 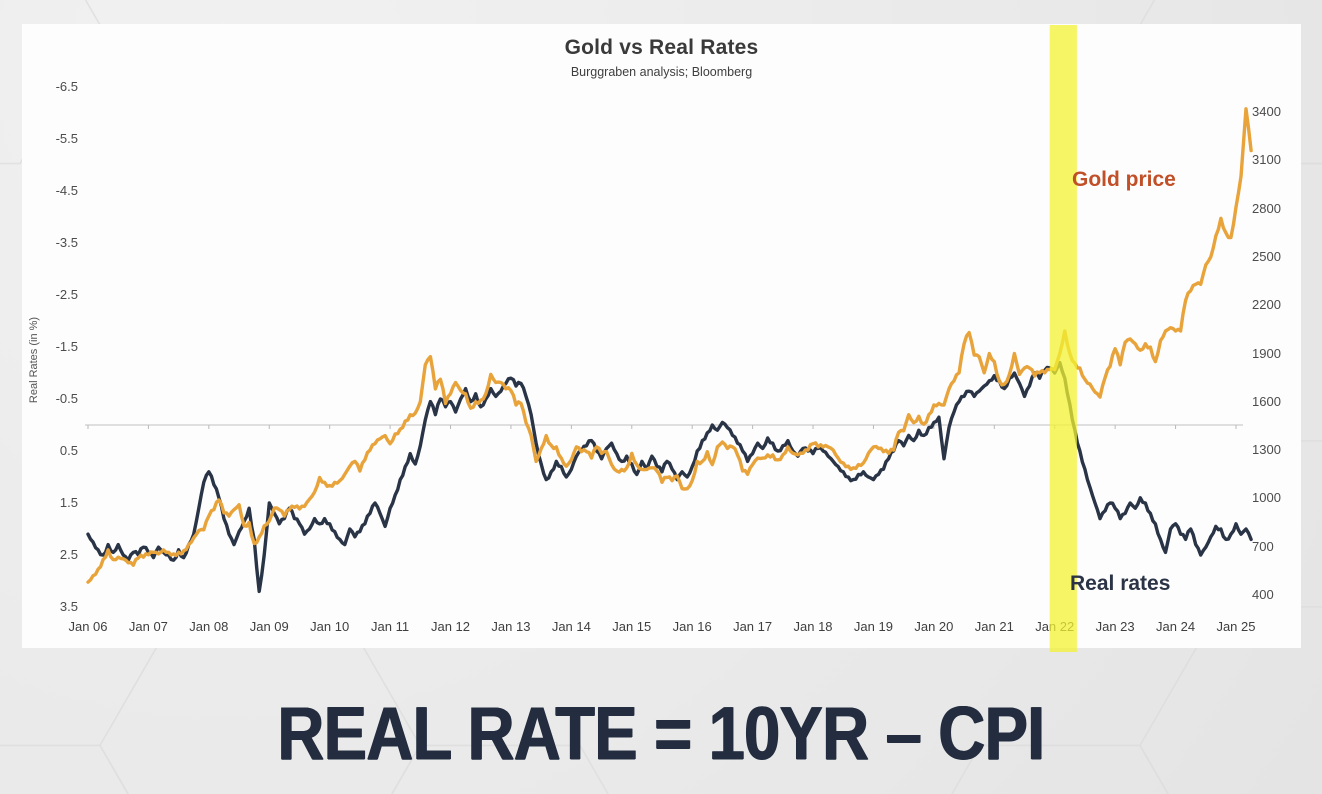 I want to click on gold-price-label: Gold price, so click(x=1124, y=179).